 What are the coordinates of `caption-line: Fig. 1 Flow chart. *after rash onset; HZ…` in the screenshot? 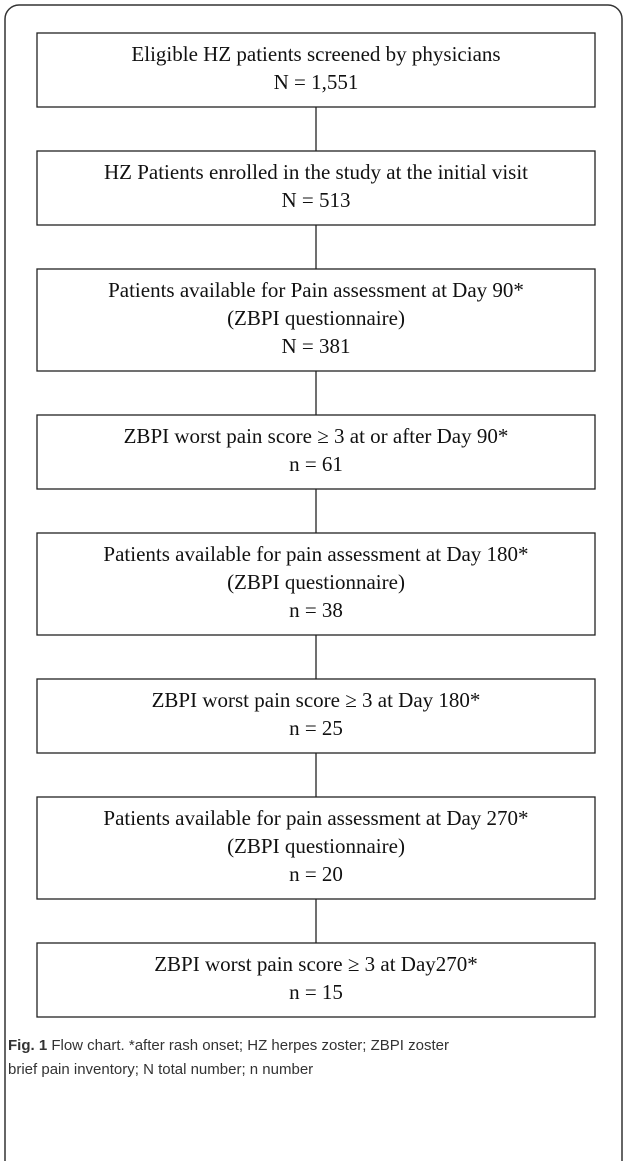 It's located at (228, 1045).